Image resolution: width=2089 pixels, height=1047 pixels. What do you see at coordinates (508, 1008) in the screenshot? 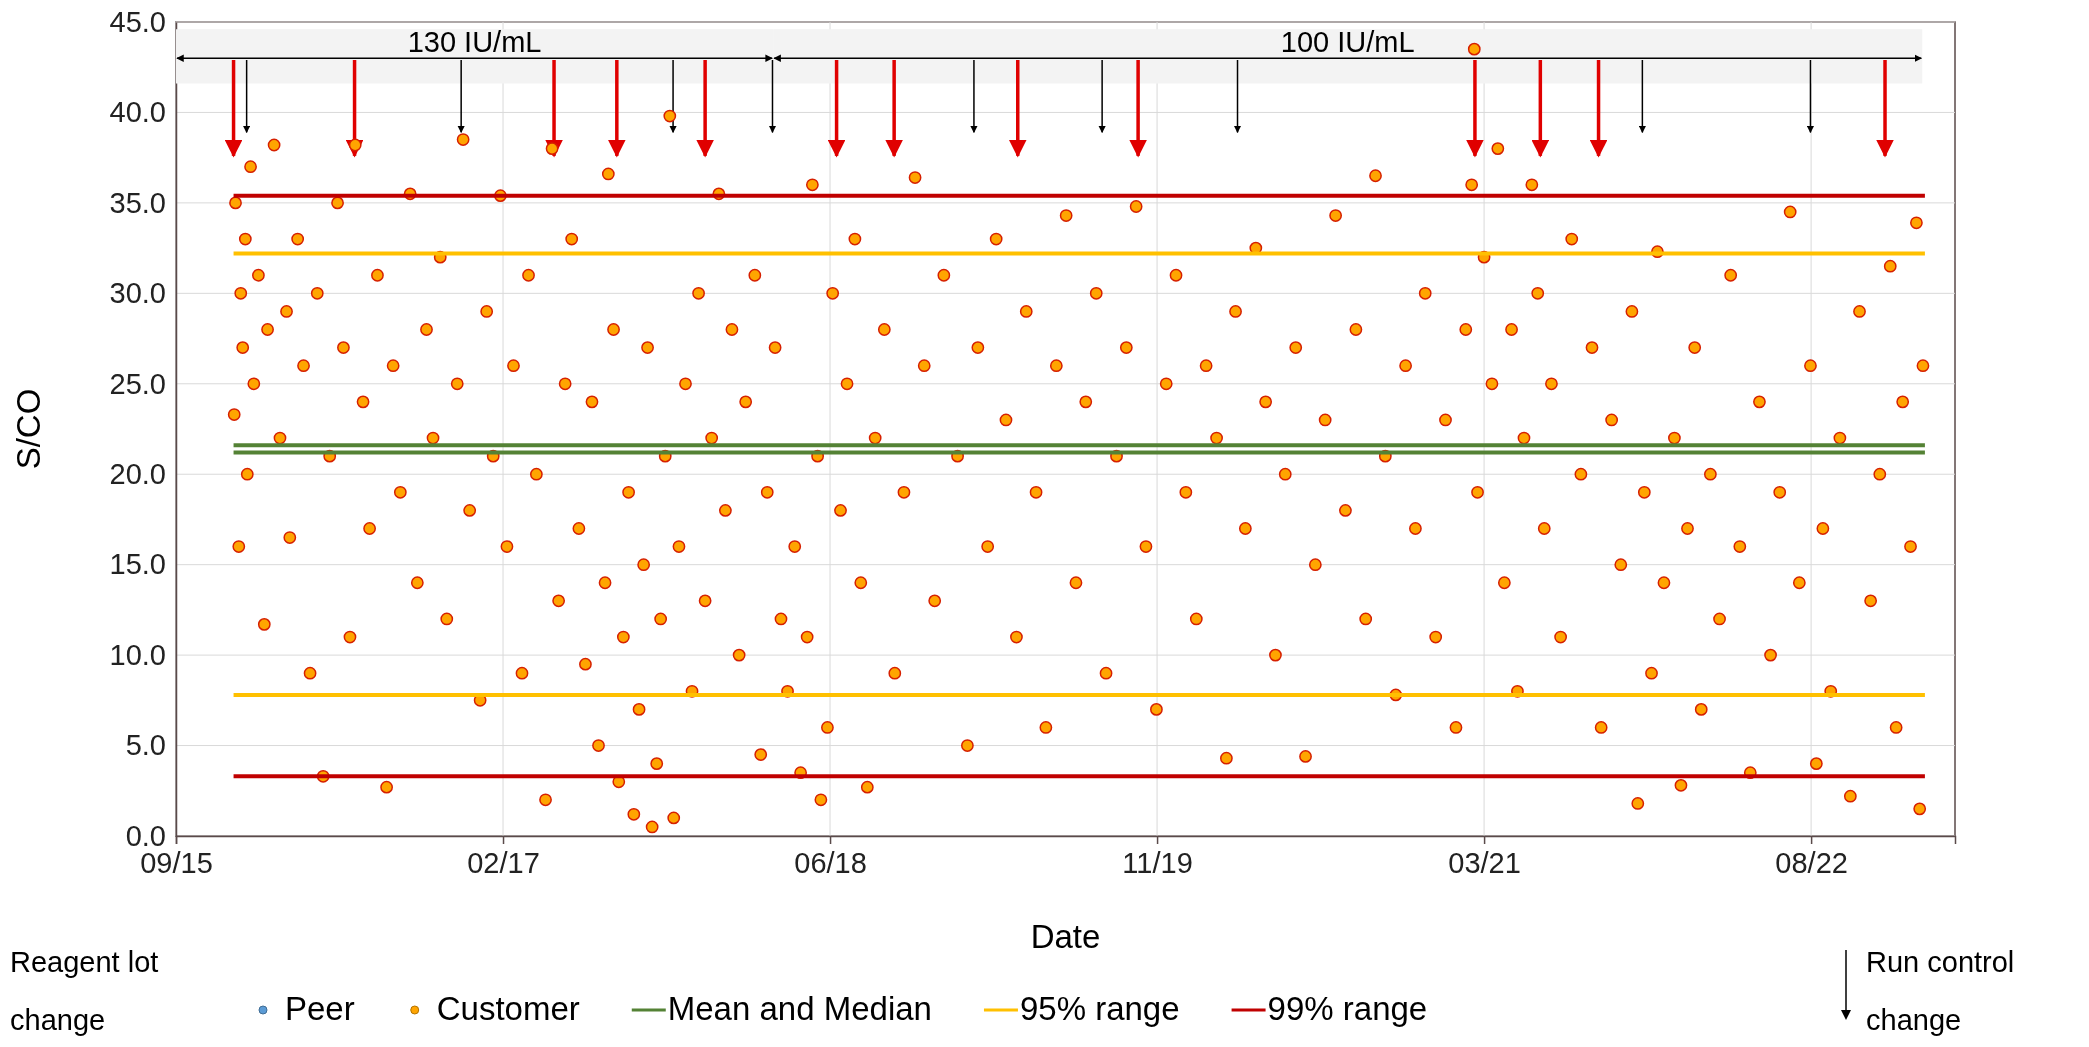
I see `legend-label: Customer` at bounding box center [508, 1008].